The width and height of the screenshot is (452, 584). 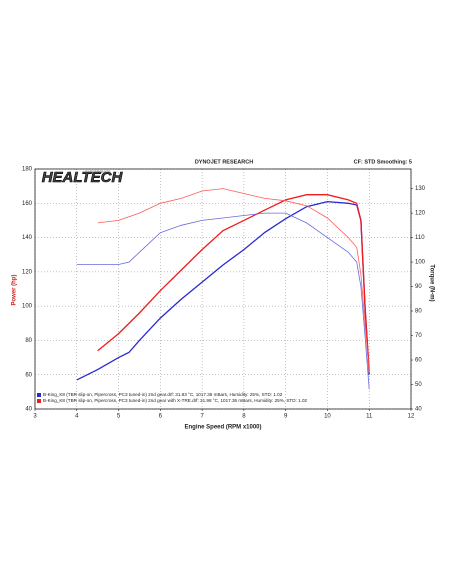 I want to click on y2-tick-label: 50, so click(x=418, y=385).